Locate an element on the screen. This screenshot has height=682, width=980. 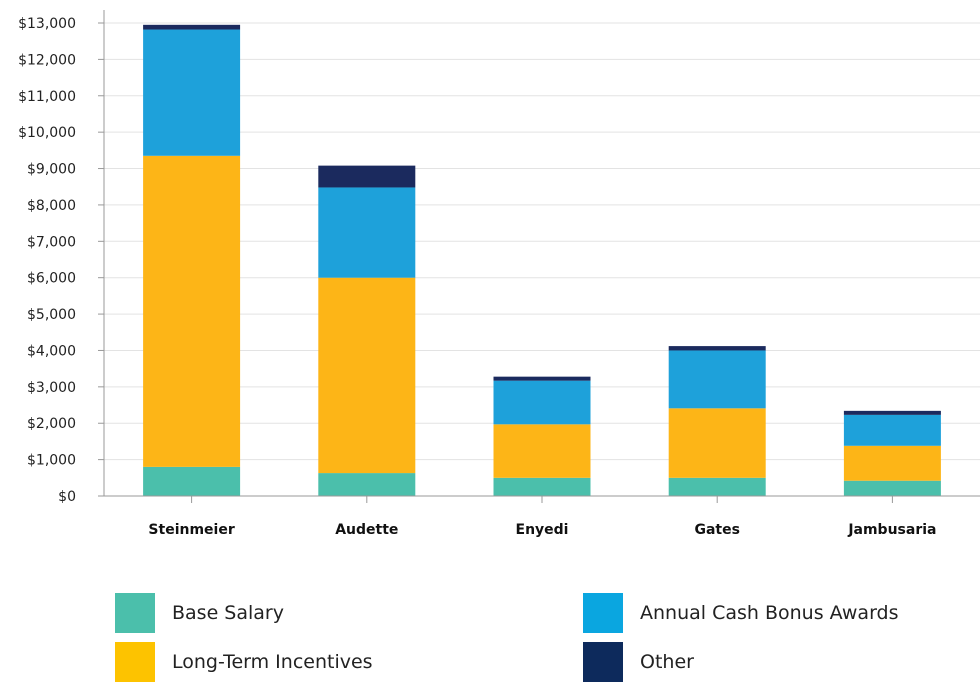
bar-segment-long-term-incentives-audette is located at coordinates (367, 375).